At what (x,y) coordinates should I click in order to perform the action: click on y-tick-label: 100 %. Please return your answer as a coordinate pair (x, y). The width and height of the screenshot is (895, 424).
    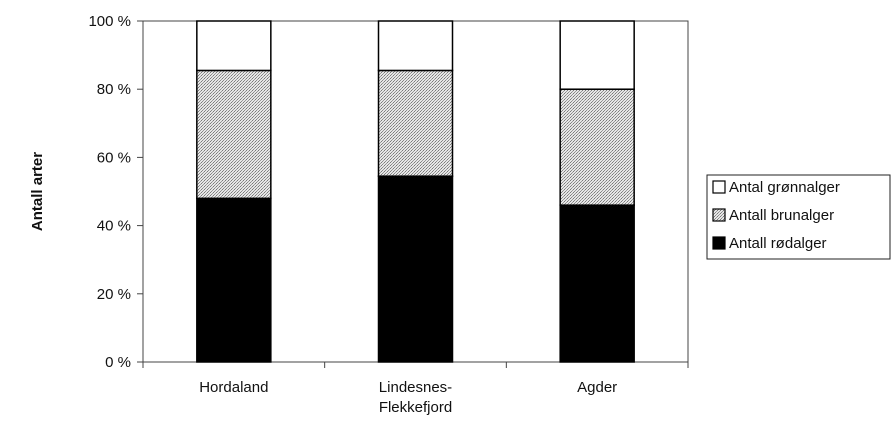
    Looking at the image, I should click on (109, 21).